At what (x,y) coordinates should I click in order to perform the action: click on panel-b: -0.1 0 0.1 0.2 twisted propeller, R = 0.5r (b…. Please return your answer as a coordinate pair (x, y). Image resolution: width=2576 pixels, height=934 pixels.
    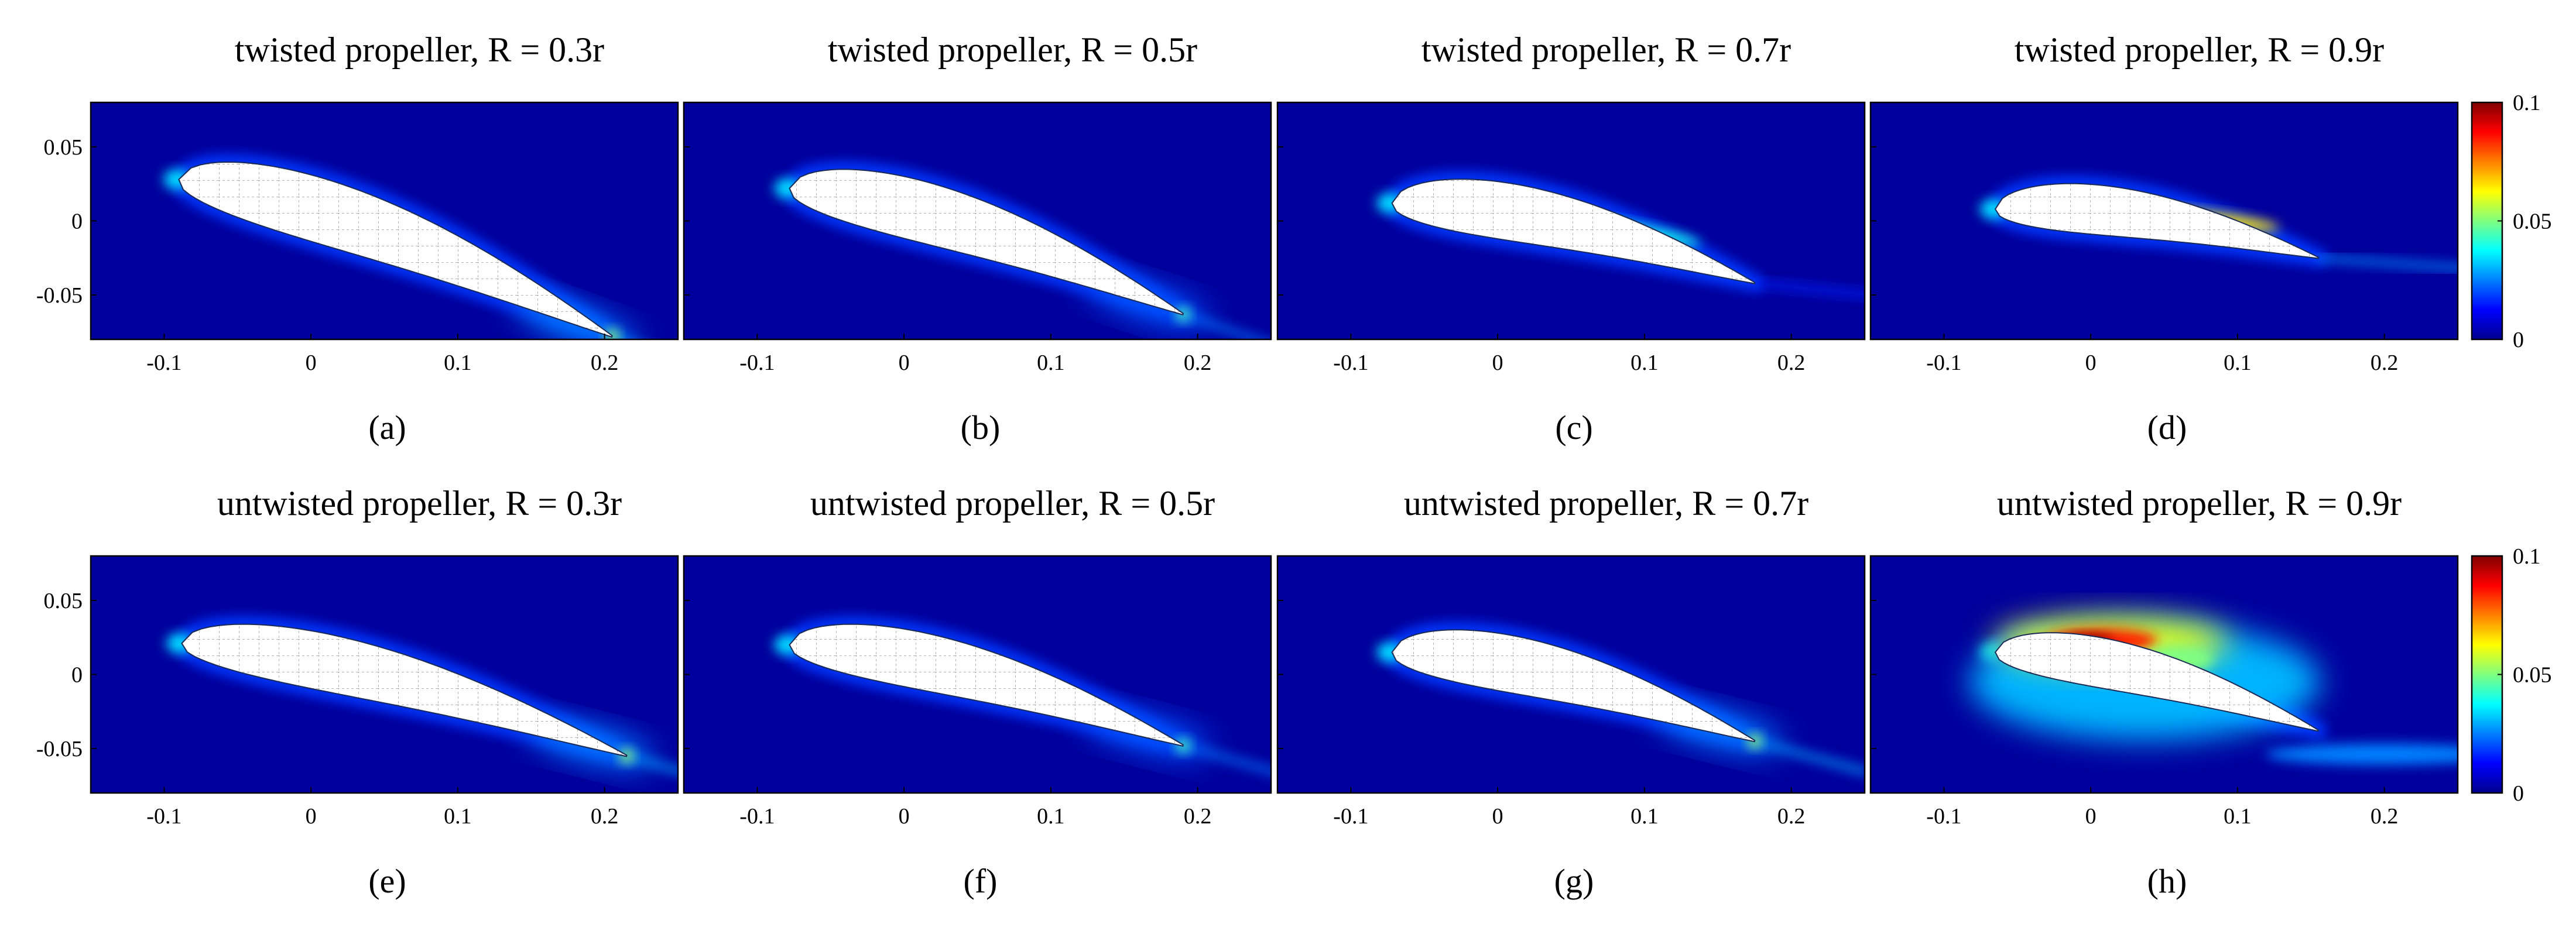
    Looking at the image, I should click on (977, 238).